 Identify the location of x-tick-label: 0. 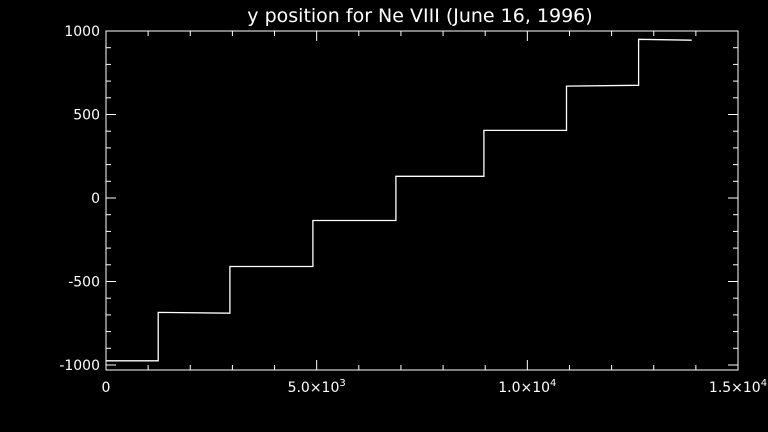
(106, 388).